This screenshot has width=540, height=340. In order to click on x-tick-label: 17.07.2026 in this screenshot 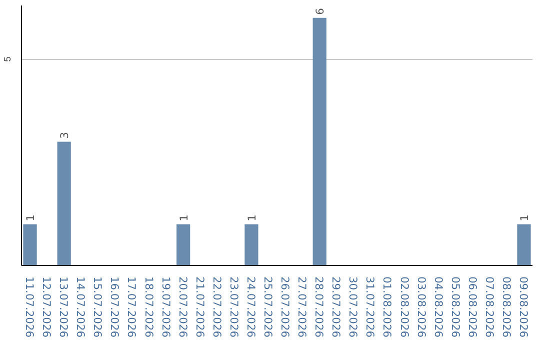, I will do `click(131, 307)`.